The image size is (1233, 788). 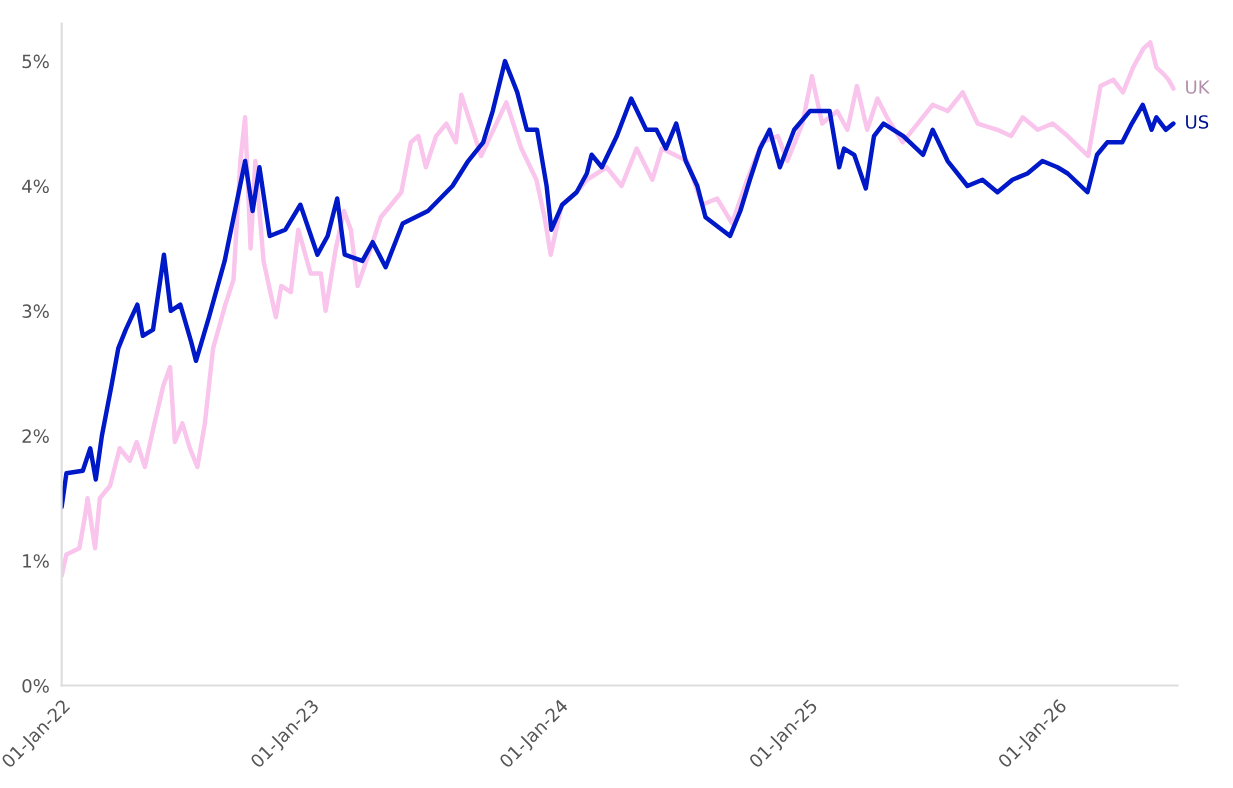 What do you see at coordinates (35, 436) in the screenshot?
I see `y-tick-label: 2%` at bounding box center [35, 436].